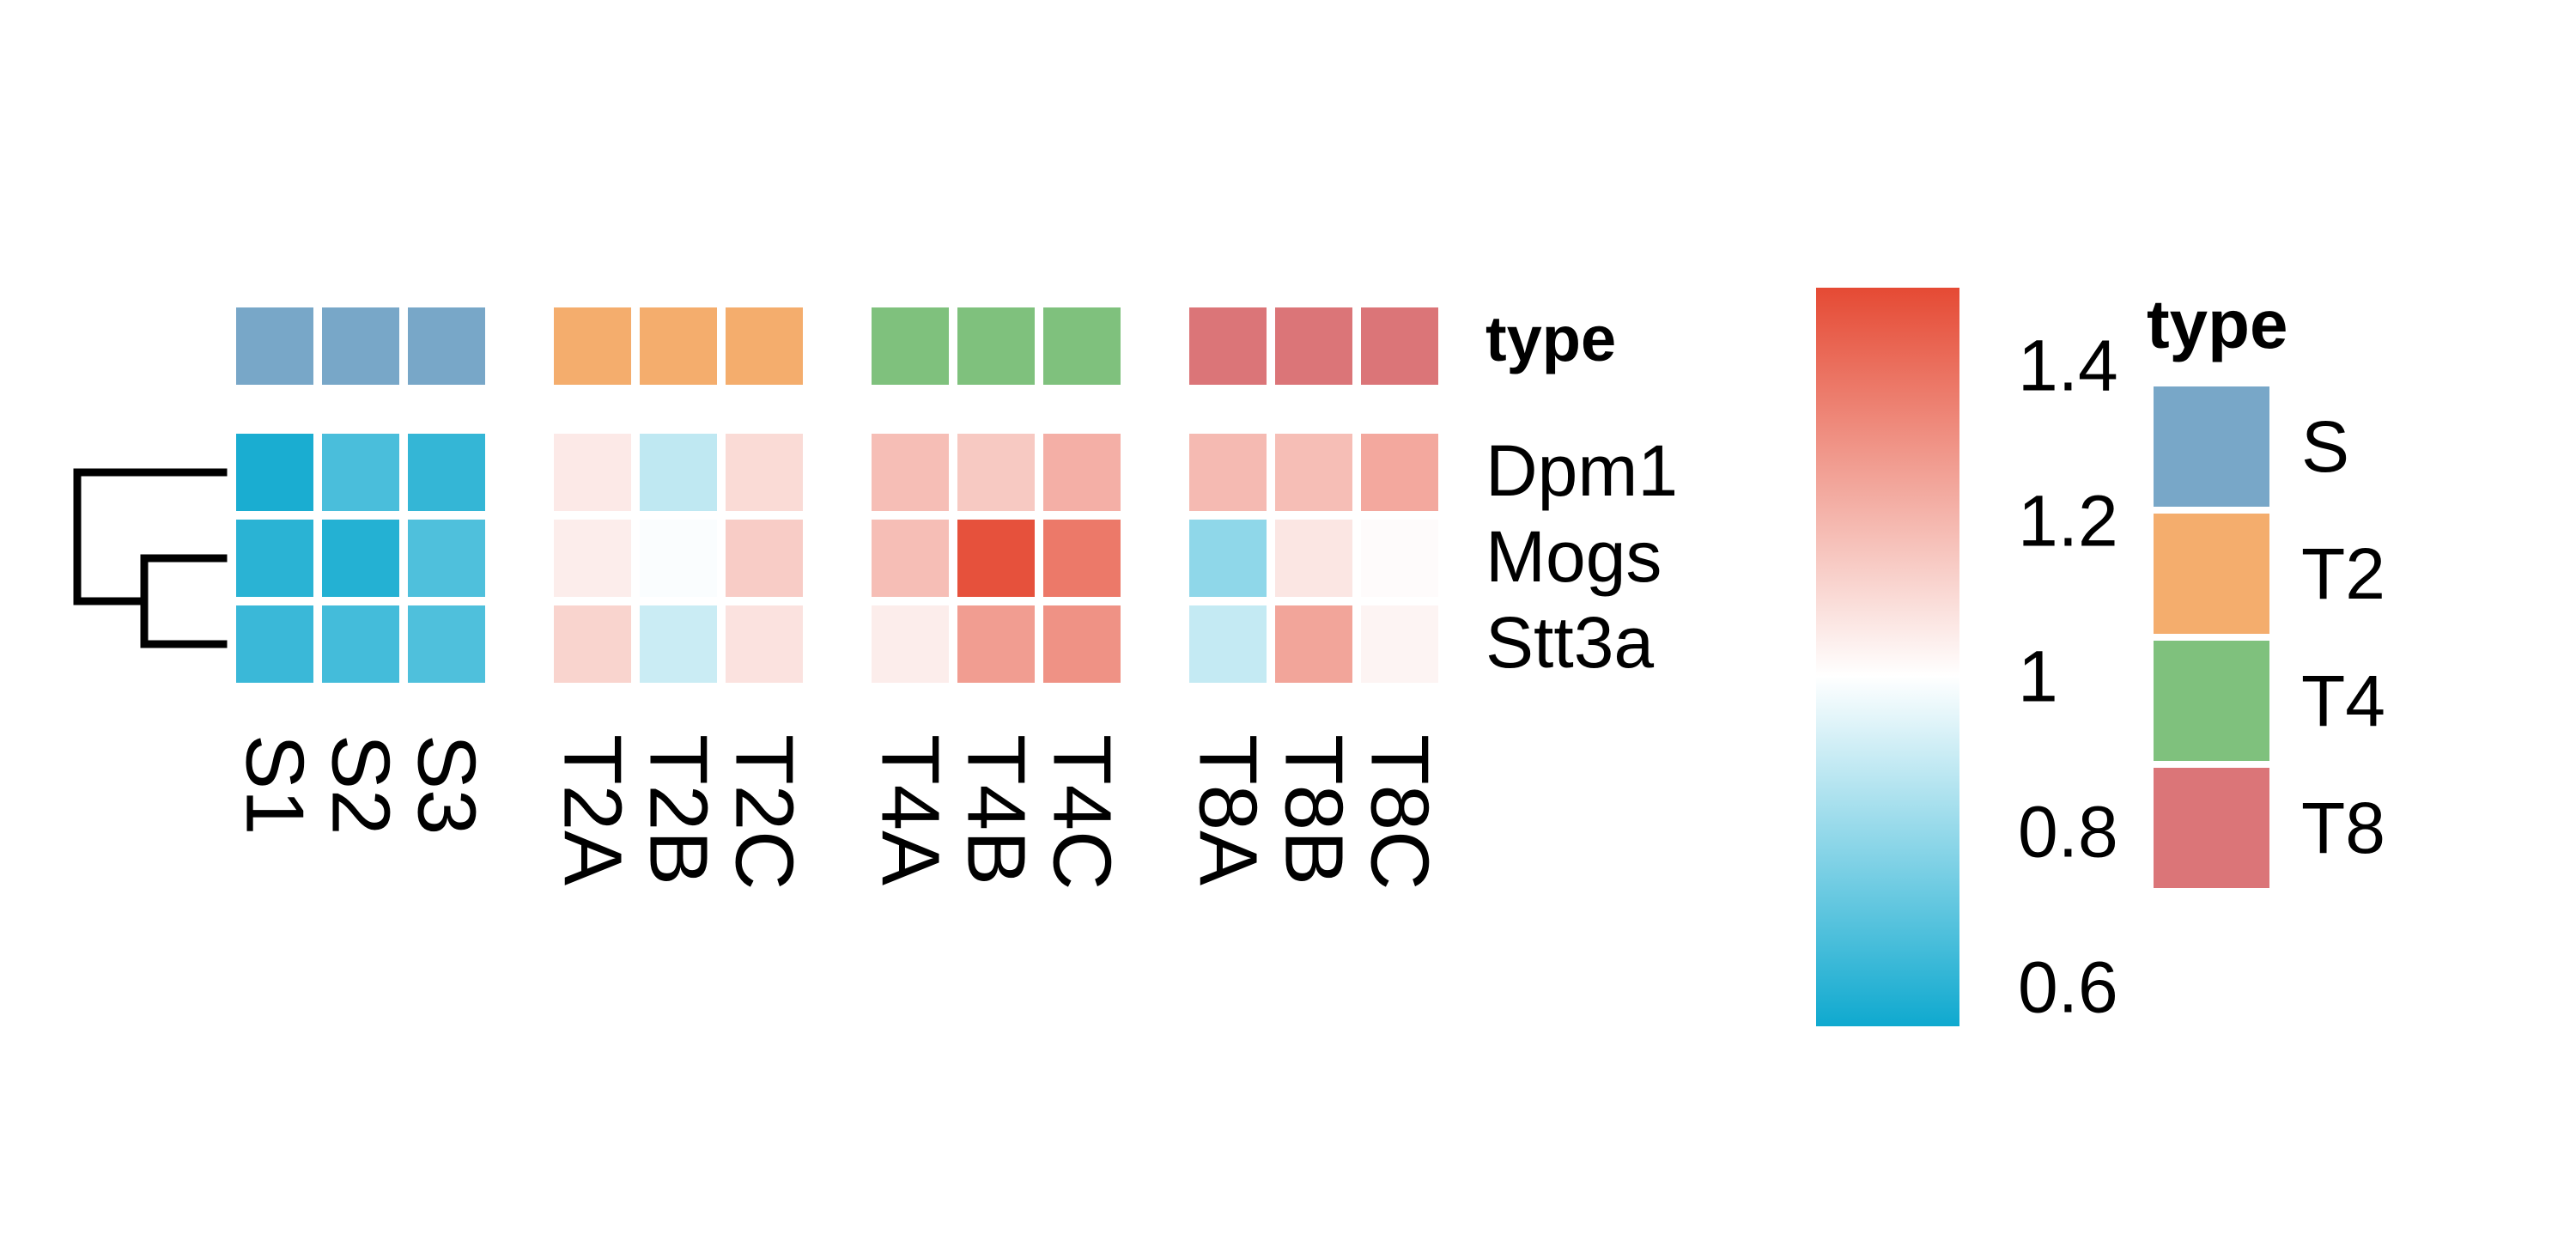  I want to click on dendrogram-branch-outer, so click(150, 536).